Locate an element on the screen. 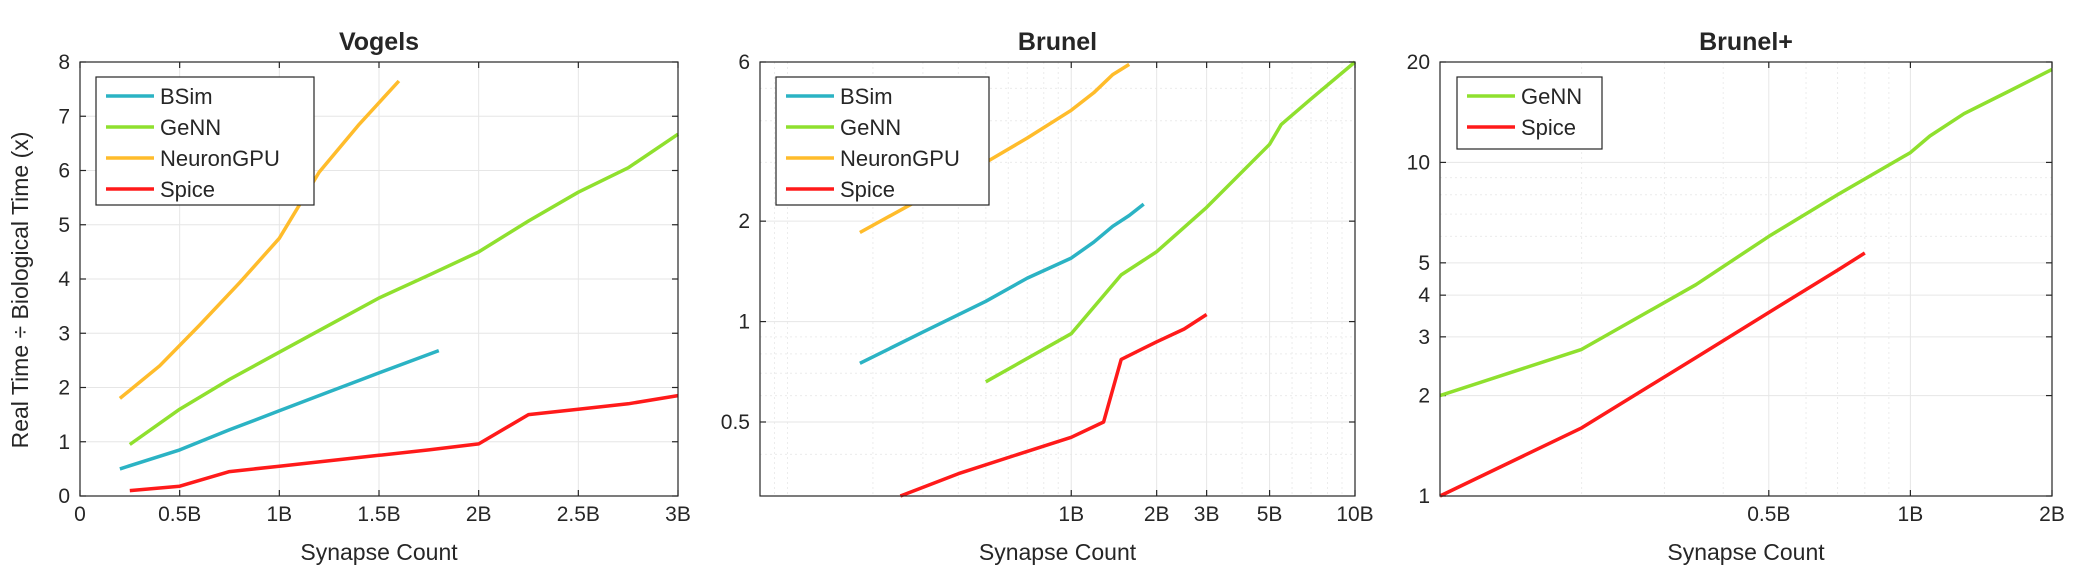  y-tick-label: 10 is located at coordinates (1418, 162).